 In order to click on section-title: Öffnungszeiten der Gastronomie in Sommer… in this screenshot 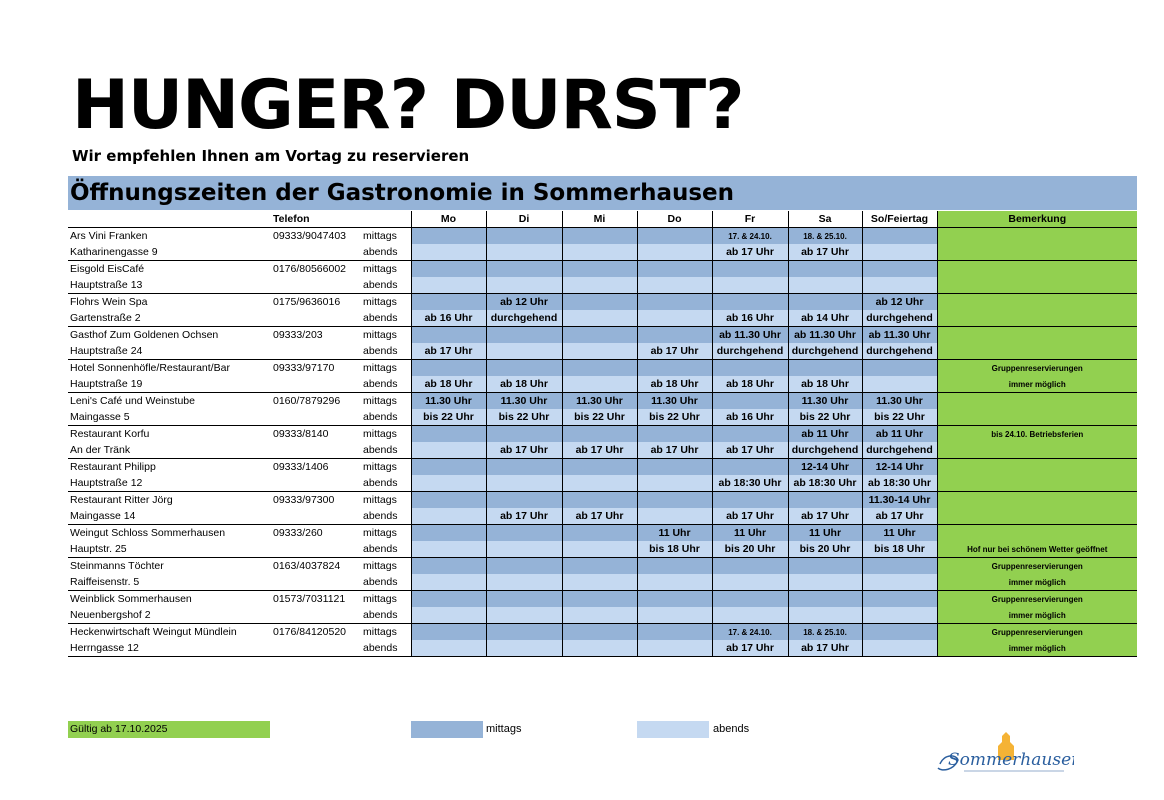, I will do `click(402, 193)`.